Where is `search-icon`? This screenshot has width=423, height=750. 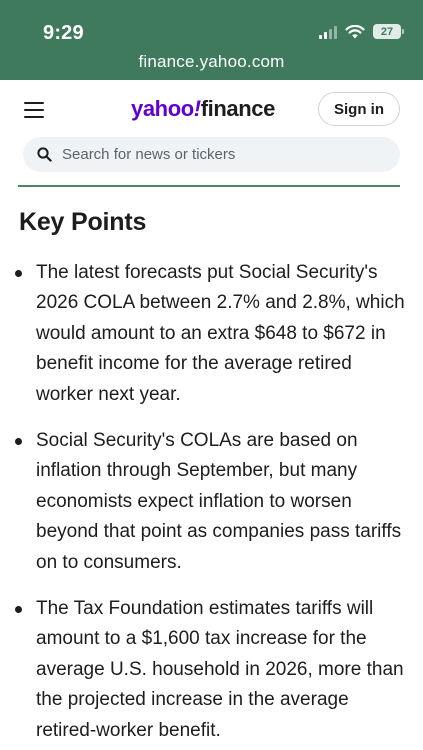 search-icon is located at coordinates (44, 154).